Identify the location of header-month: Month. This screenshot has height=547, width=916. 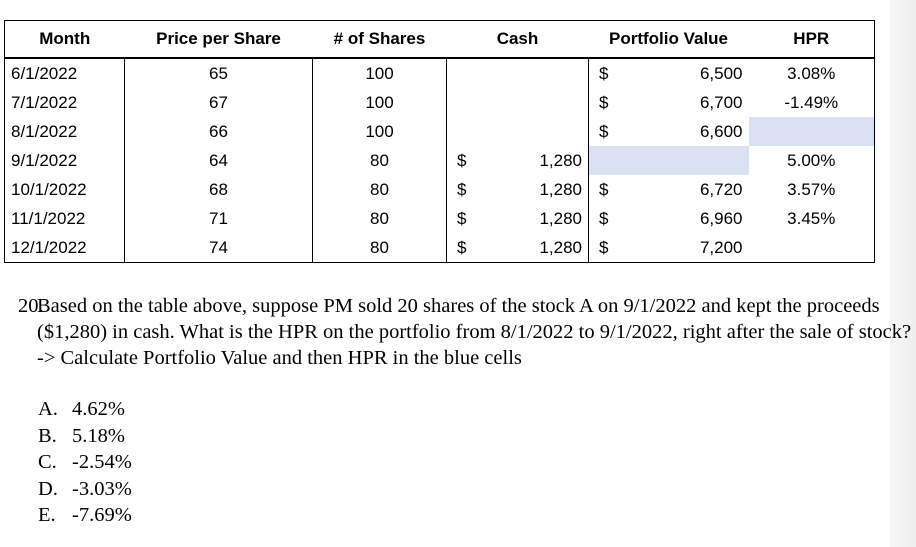
(64, 39).